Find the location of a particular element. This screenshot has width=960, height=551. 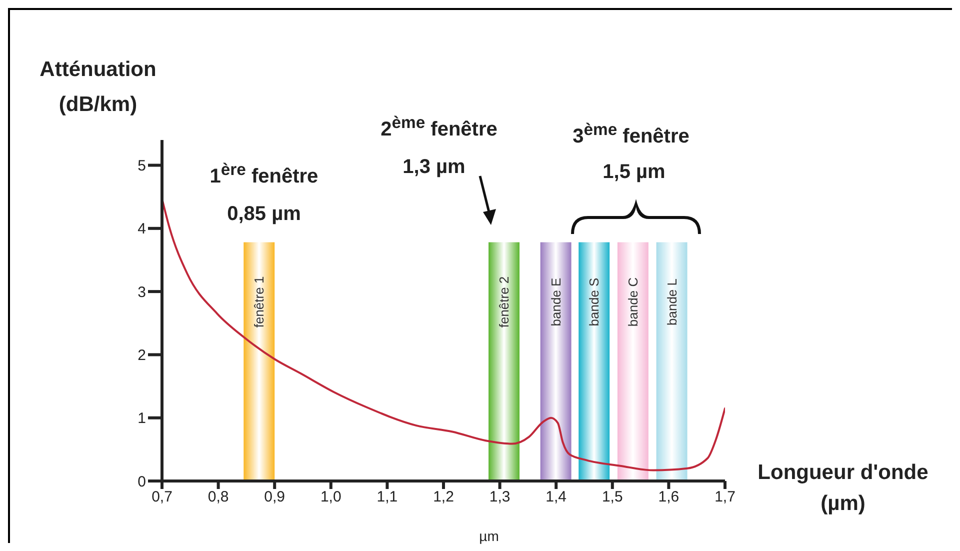

x-tick-label: 1,7 is located at coordinates (725, 497).